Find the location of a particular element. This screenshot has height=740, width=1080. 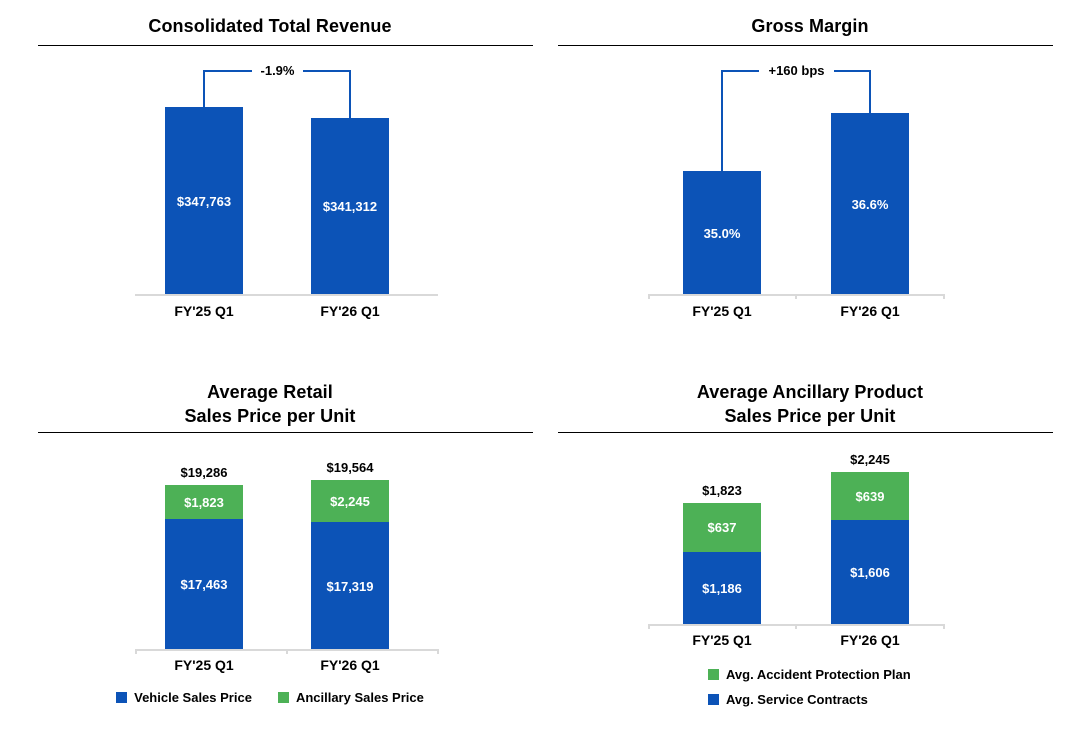

delta-annotation: -1.9% is located at coordinates (277, 70).